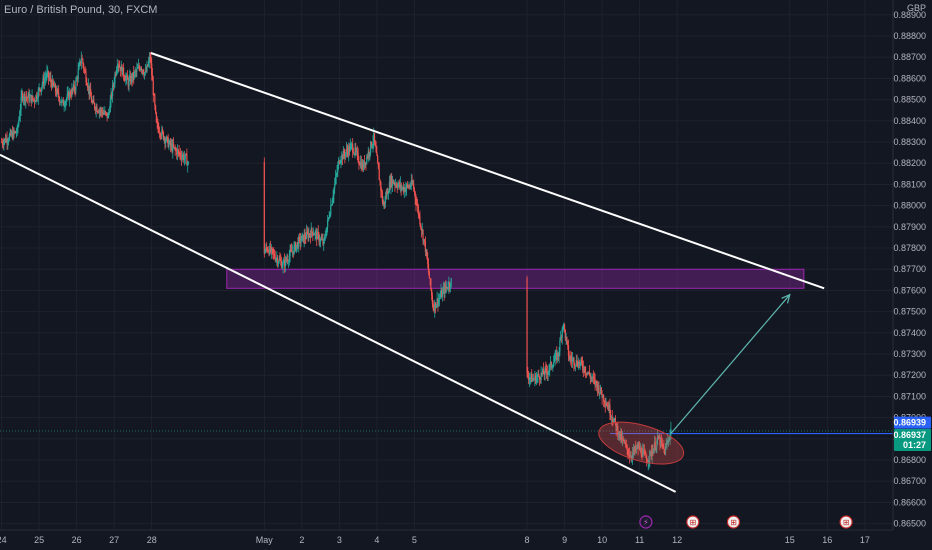 Image resolution: width=932 pixels, height=550 pixels. Describe the element at coordinates (827, 540) in the screenshot. I see `x-tick-label: 16` at that location.